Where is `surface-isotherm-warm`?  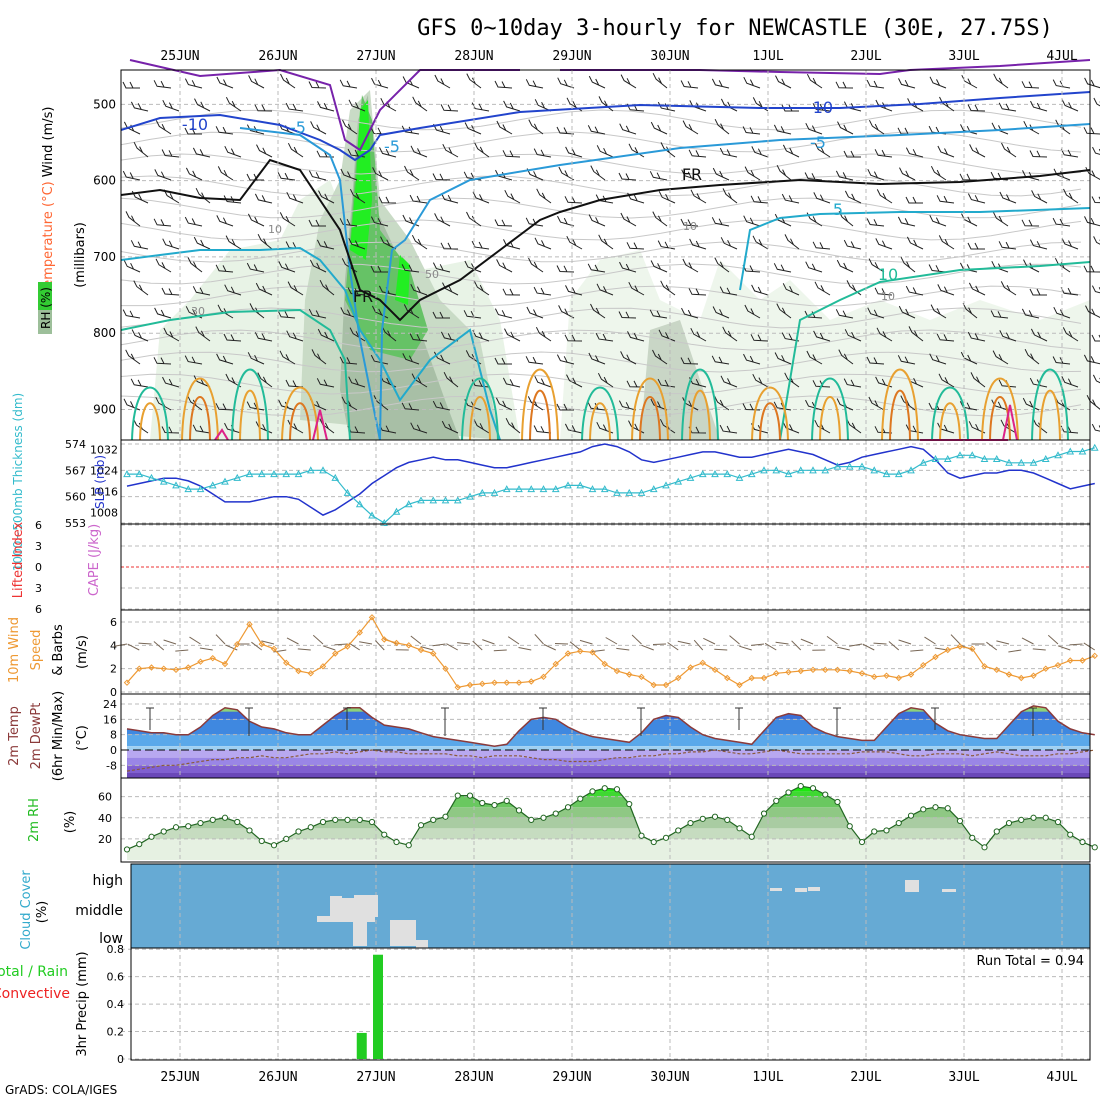
surface-isotherm-warm is located at coordinates (616, 422).